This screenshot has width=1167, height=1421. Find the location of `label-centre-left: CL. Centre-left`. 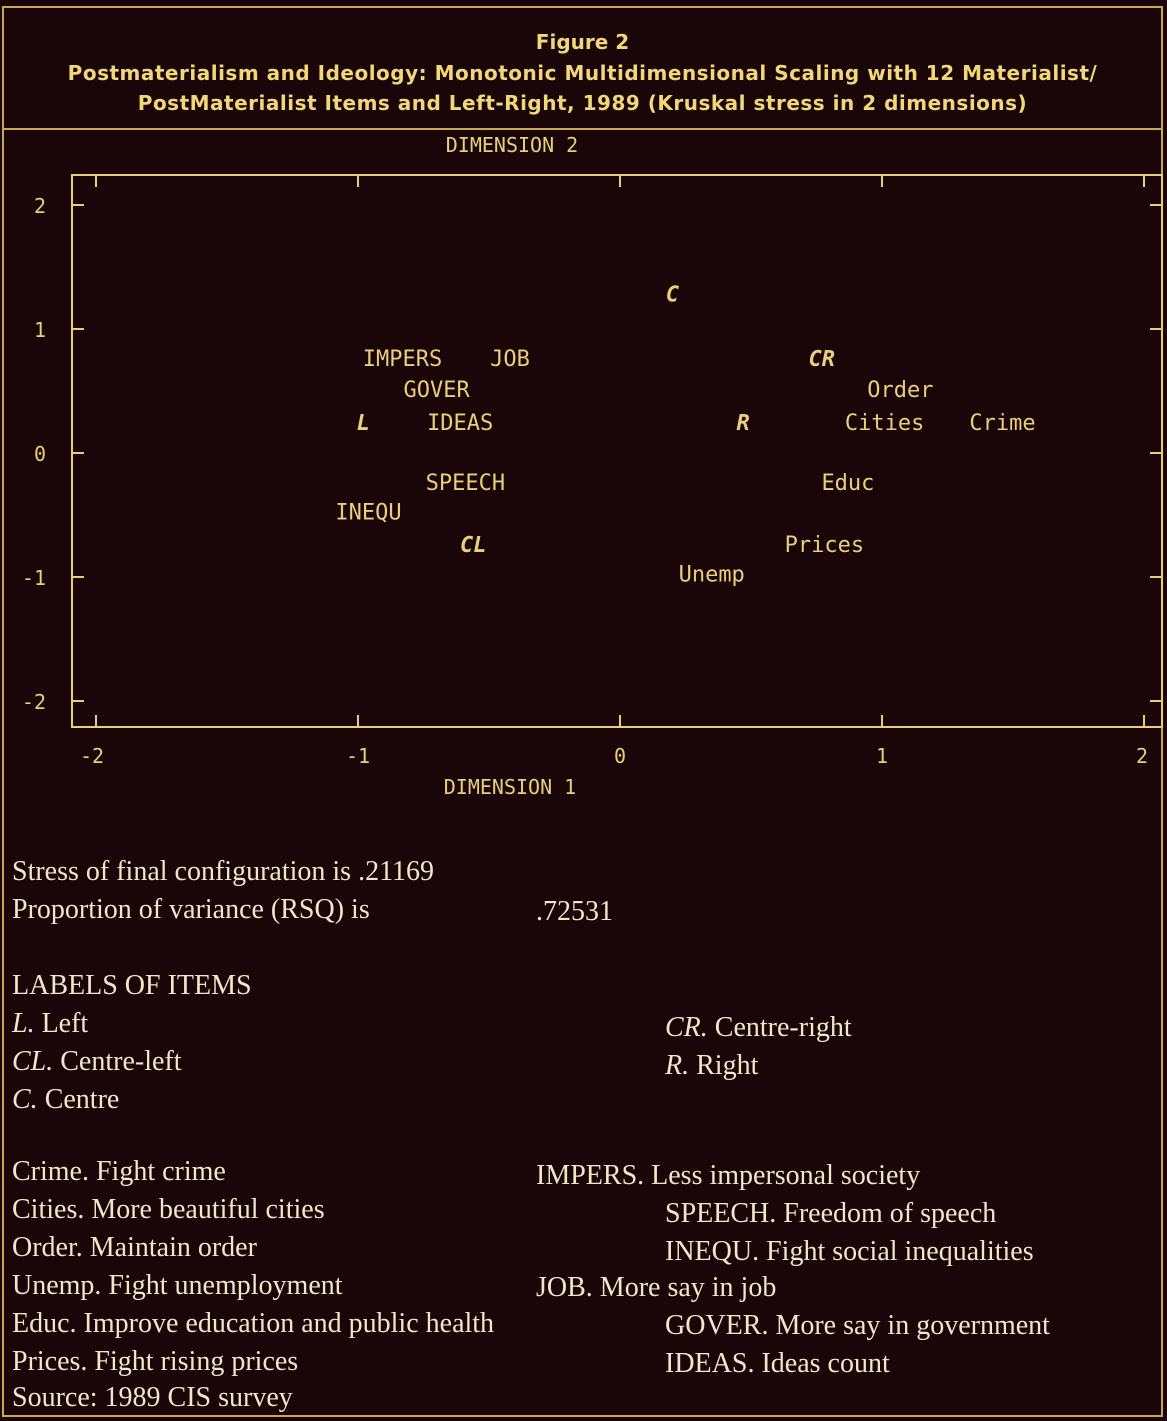

label-centre-left: CL. Centre-left is located at coordinates (97, 1062).